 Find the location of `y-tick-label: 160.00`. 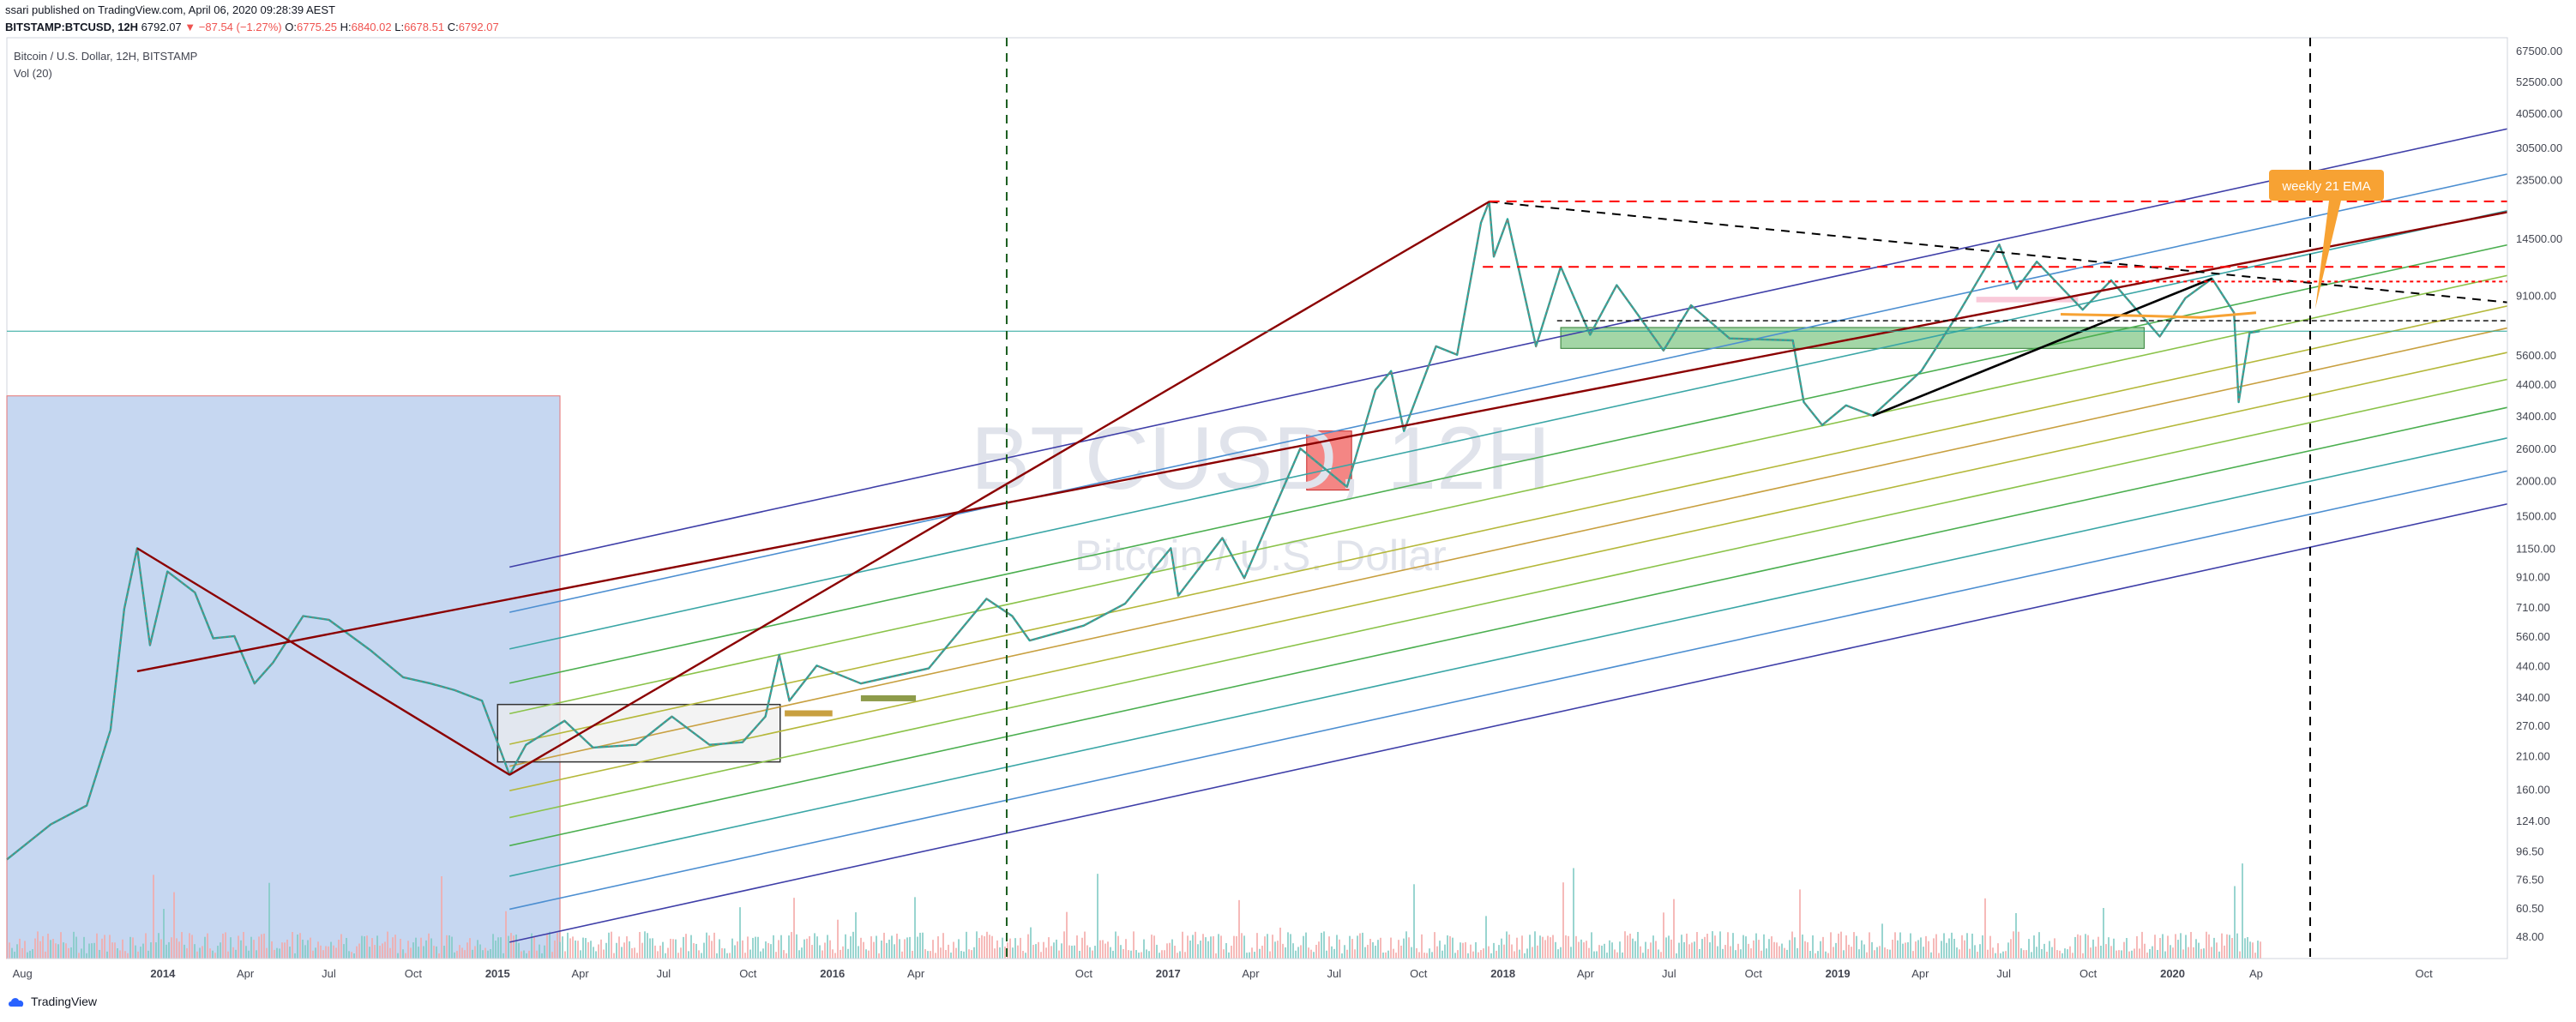

y-tick-label: 160.00 is located at coordinates (2533, 789).